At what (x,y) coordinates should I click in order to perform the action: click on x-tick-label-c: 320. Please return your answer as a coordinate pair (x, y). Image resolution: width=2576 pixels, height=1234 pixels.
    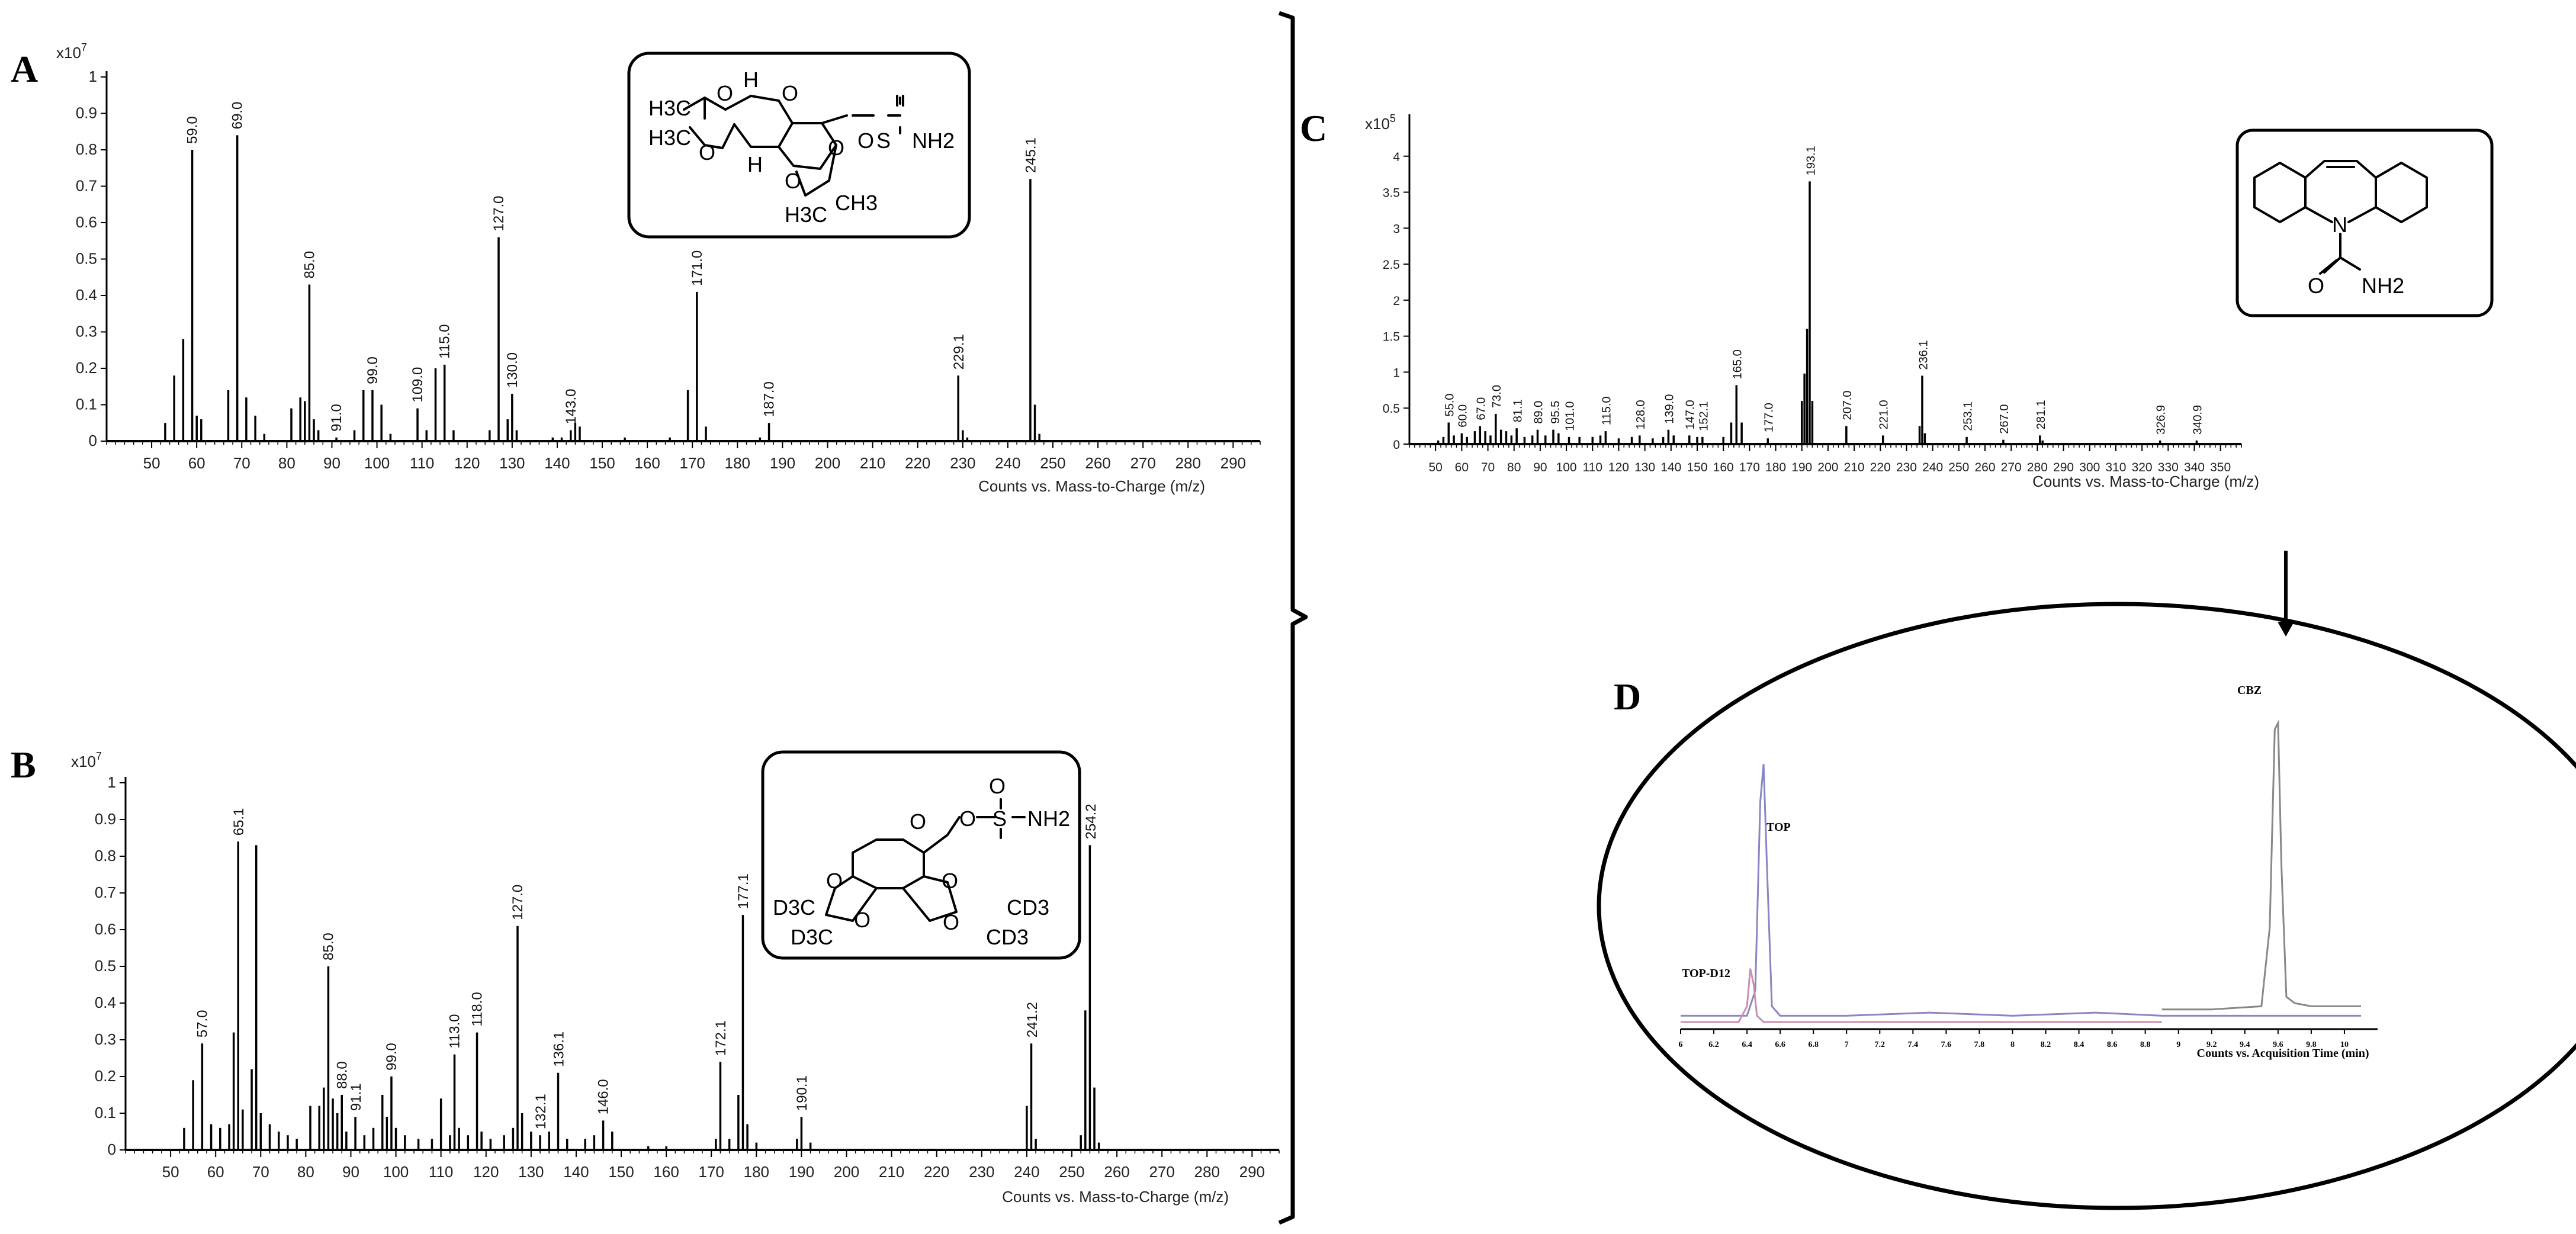
    Looking at the image, I should click on (2142, 467).